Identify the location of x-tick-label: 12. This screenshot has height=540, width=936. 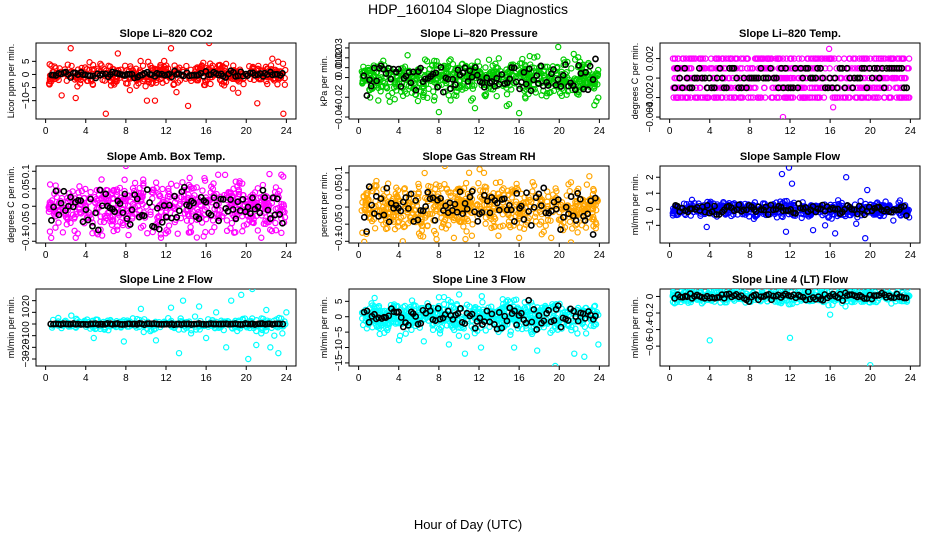
(479, 255).